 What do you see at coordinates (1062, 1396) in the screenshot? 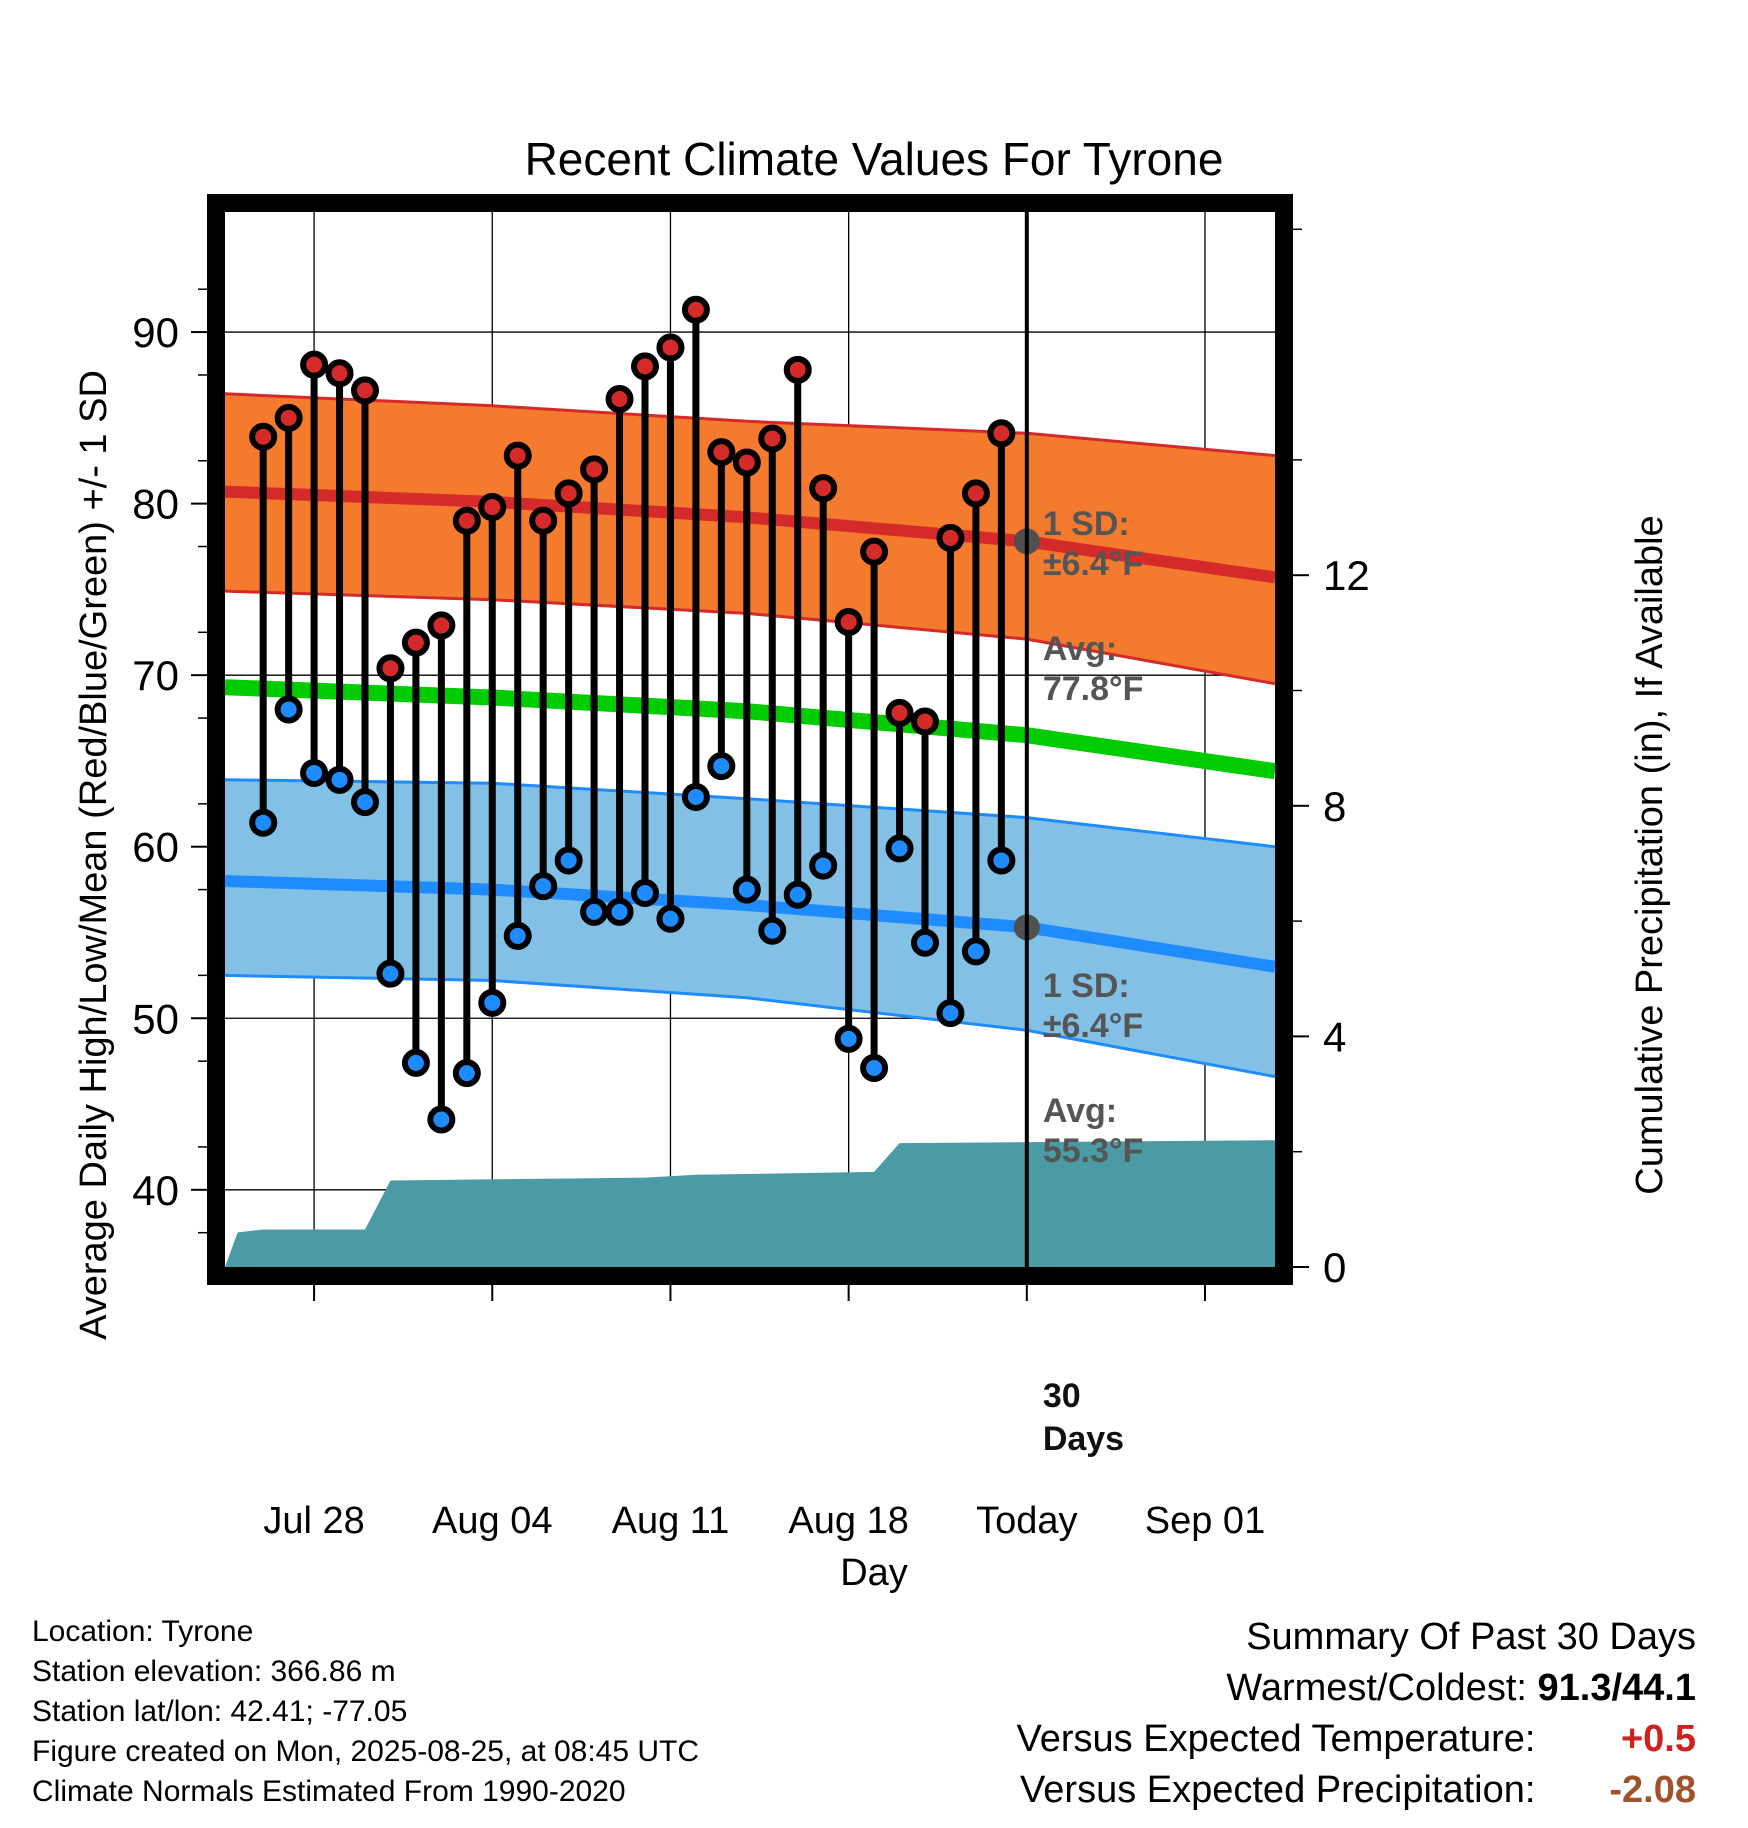
I see `precip-days-number: 30` at bounding box center [1062, 1396].